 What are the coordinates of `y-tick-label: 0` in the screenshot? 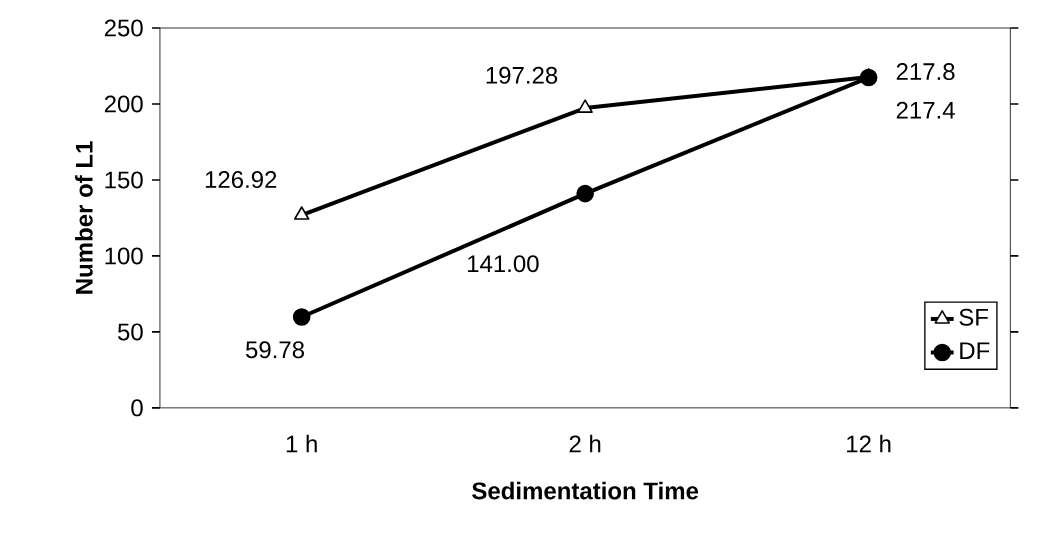 It's located at (137, 408).